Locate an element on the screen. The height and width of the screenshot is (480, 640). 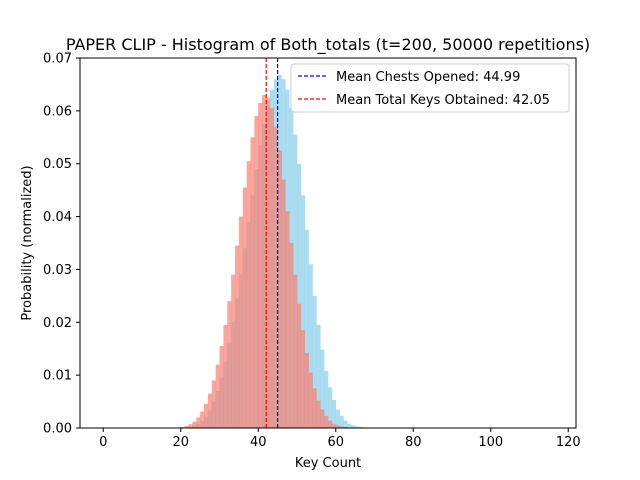
mean-lines is located at coordinates (272, 243).